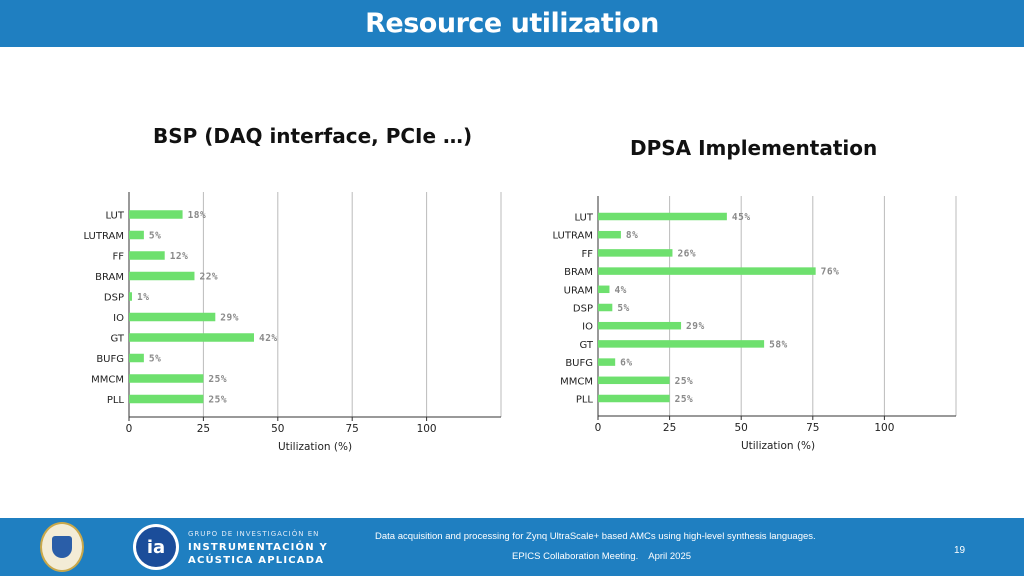 Image resolution: width=1024 pixels, height=576 pixels. What do you see at coordinates (620, 290) in the screenshot?
I see `data-label: 4%` at bounding box center [620, 290].